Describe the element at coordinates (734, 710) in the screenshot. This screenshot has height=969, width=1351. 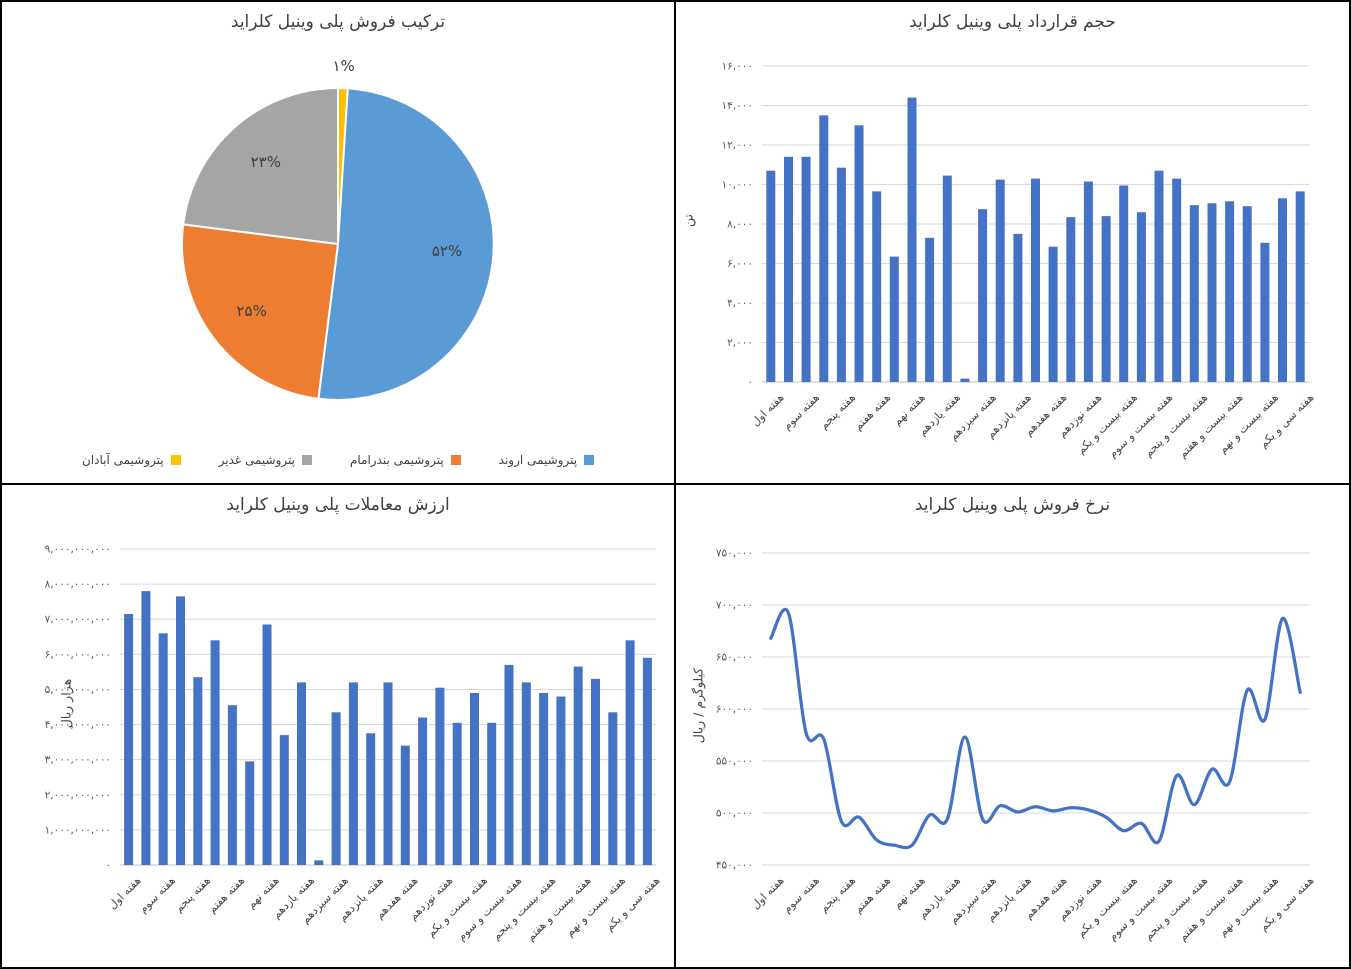
I see `y-tick-label: ۶۰۰,۰۰۰` at that location.